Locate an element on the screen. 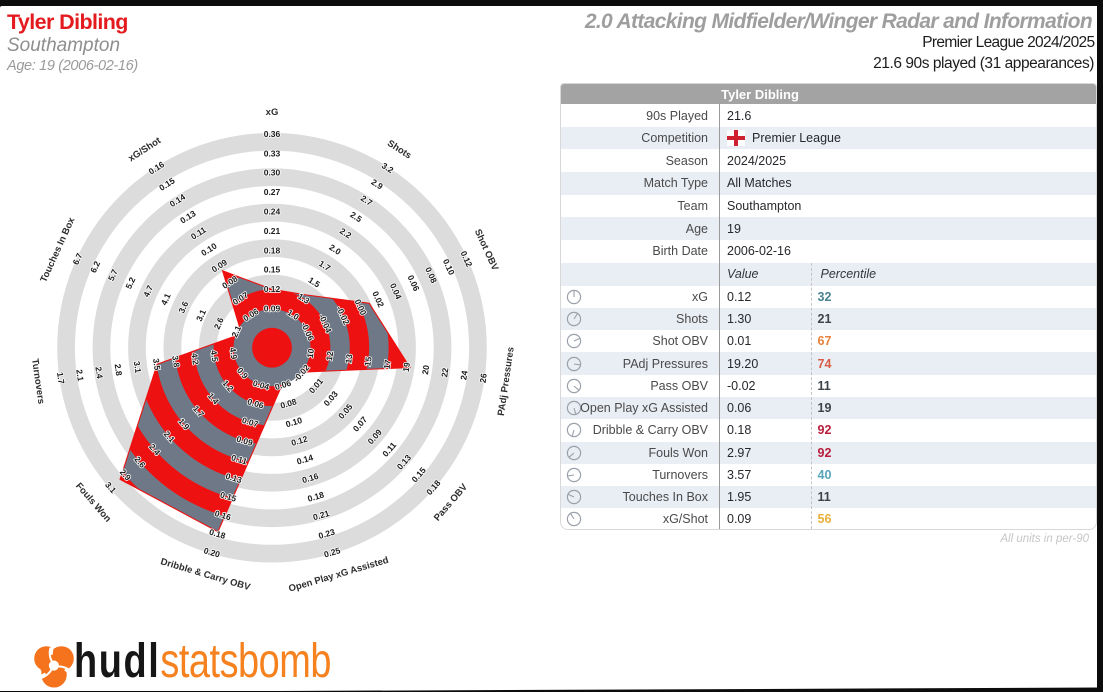 This screenshot has width=1103, height=692. svg-text: 0.33 is located at coordinates (272, 154).